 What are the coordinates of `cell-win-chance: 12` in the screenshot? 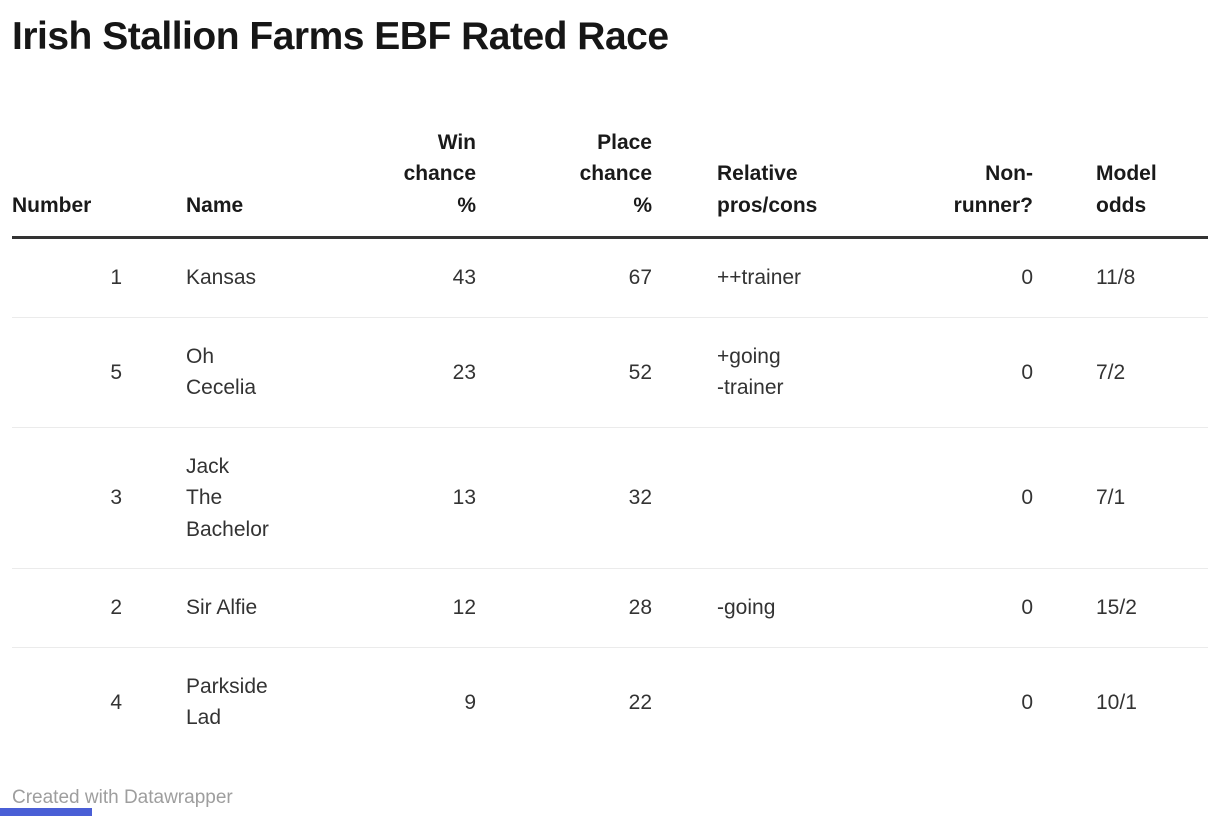 It's located at (464, 608).